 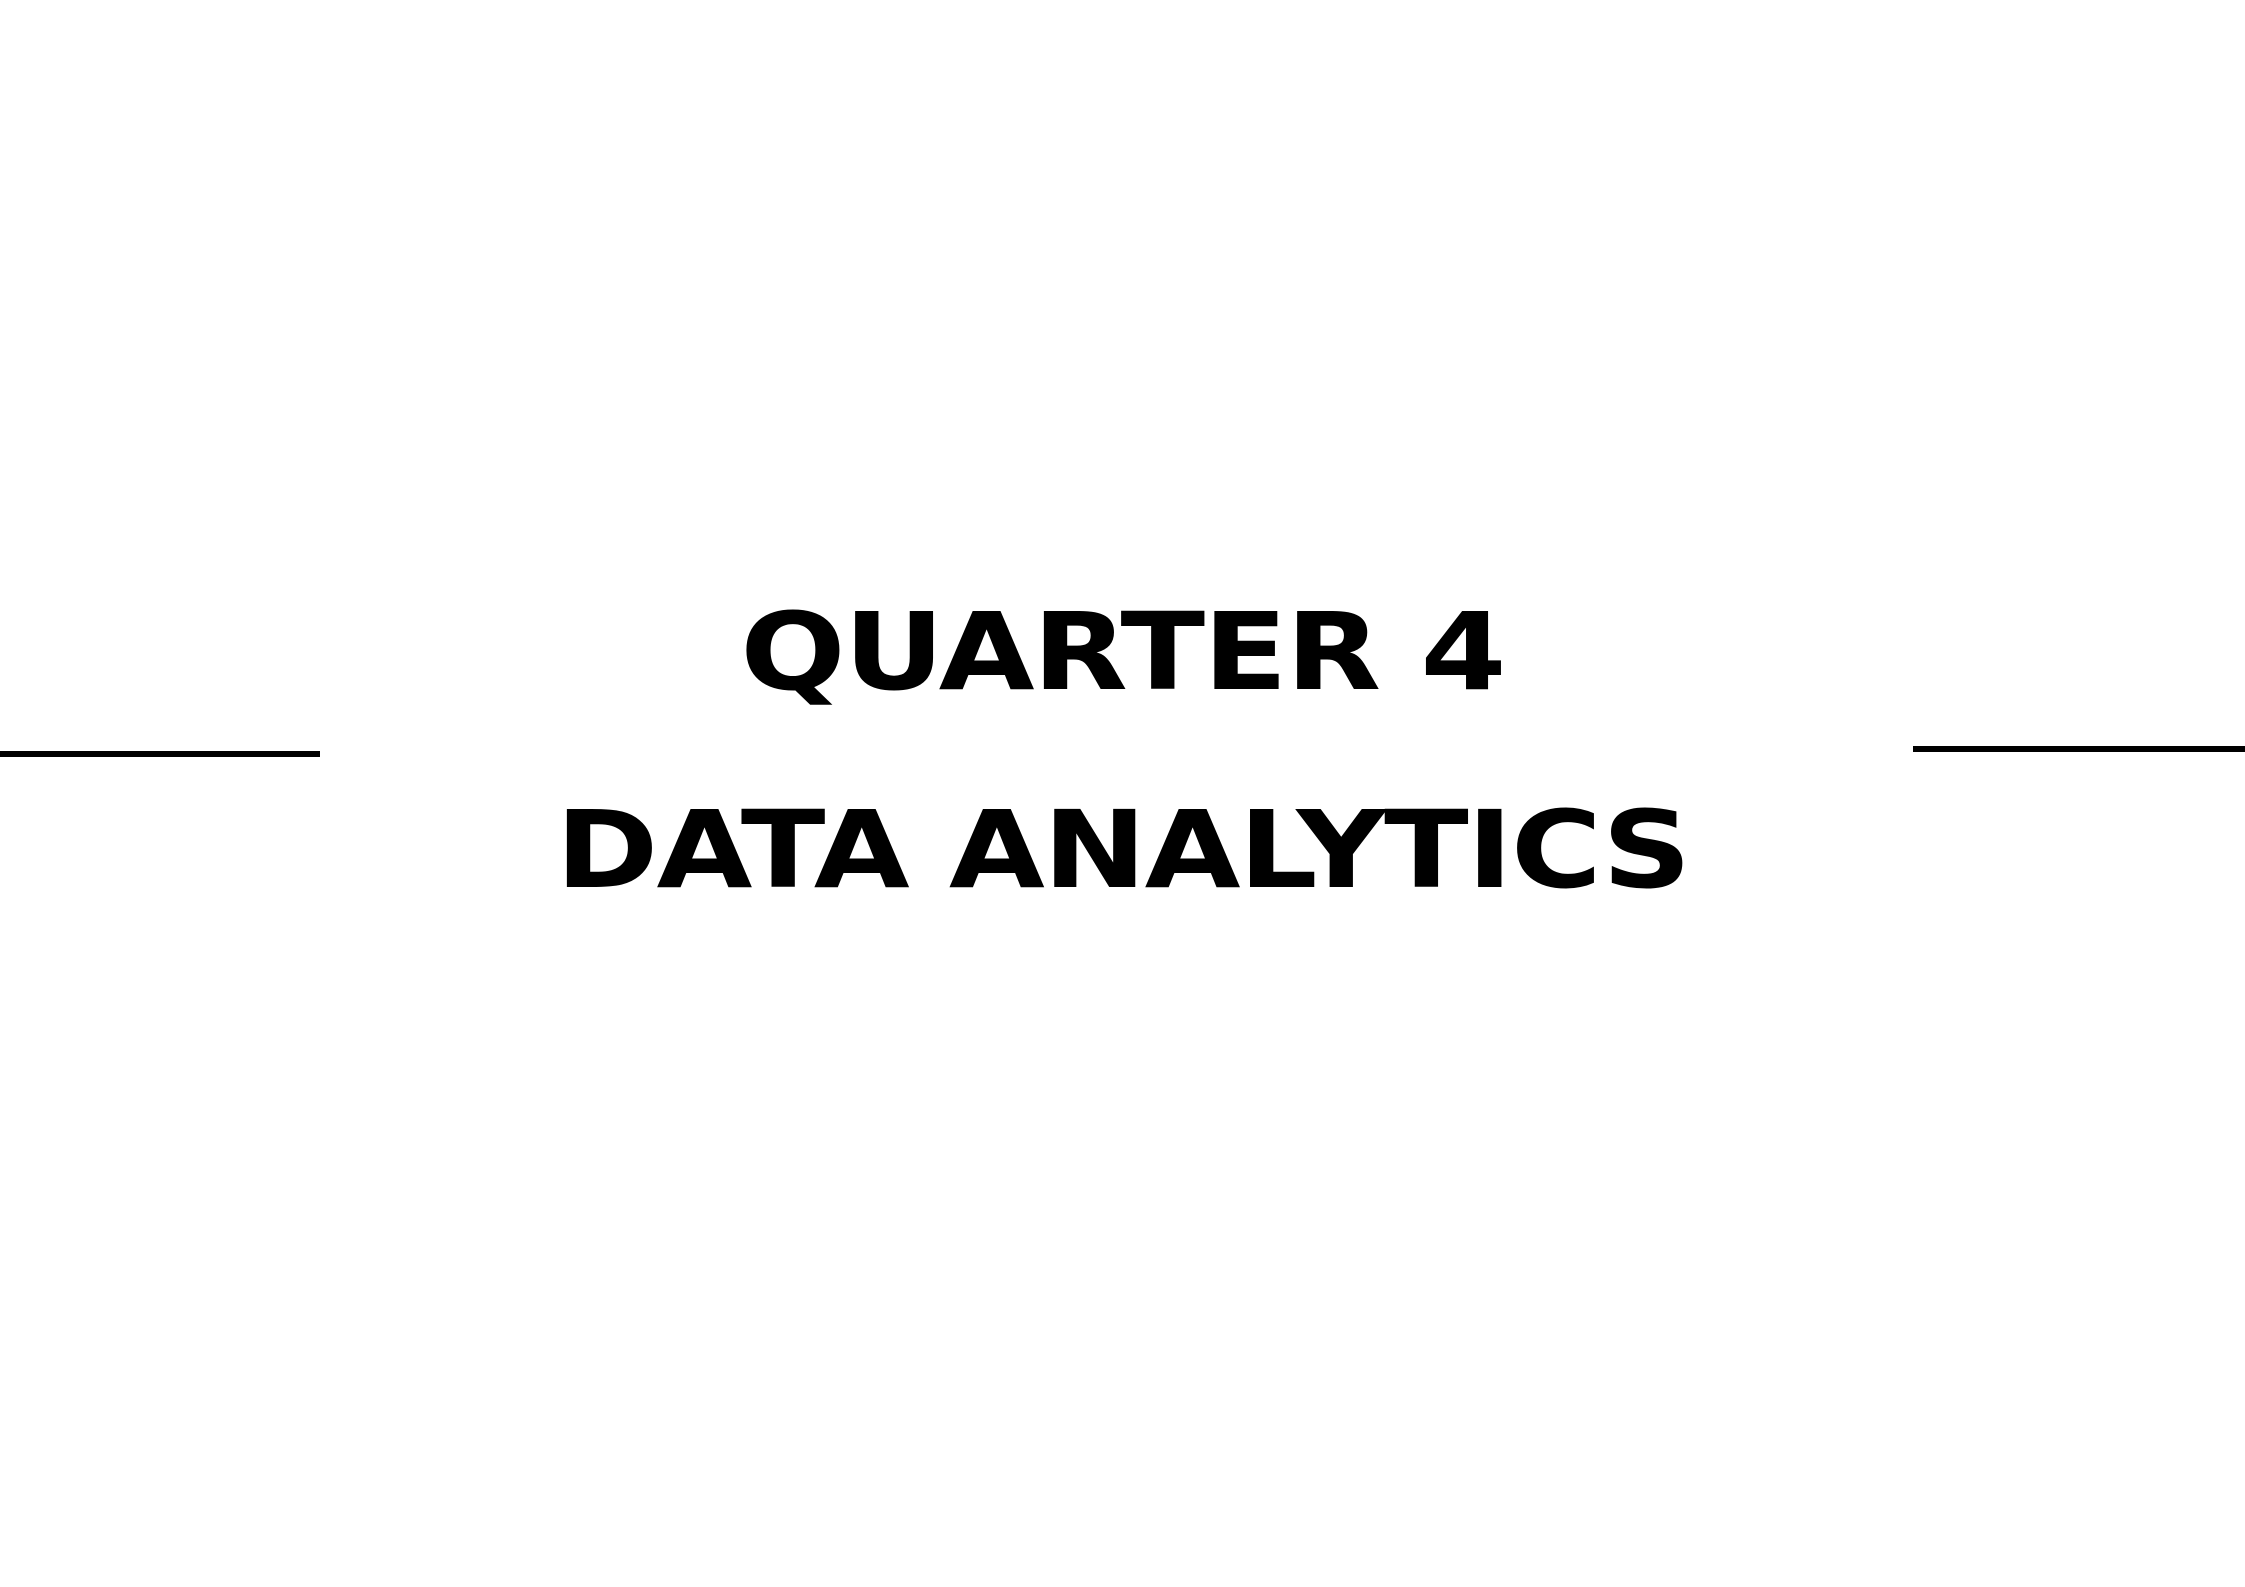 I want to click on left-divider-line, so click(x=160, y=754).